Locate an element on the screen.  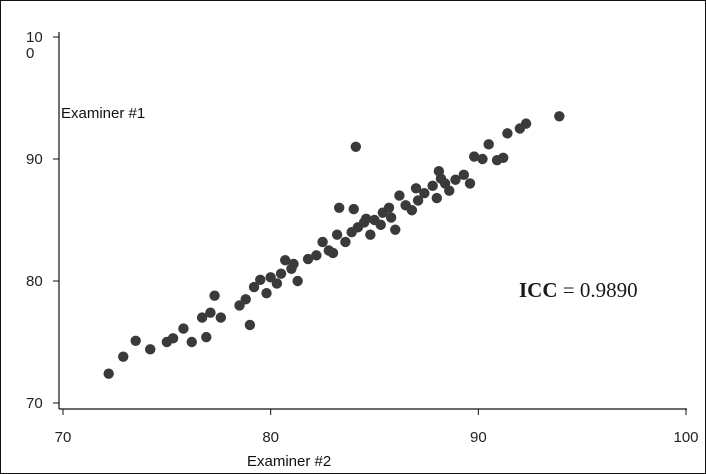
x-tick-label: 80 is located at coordinates (270, 437).